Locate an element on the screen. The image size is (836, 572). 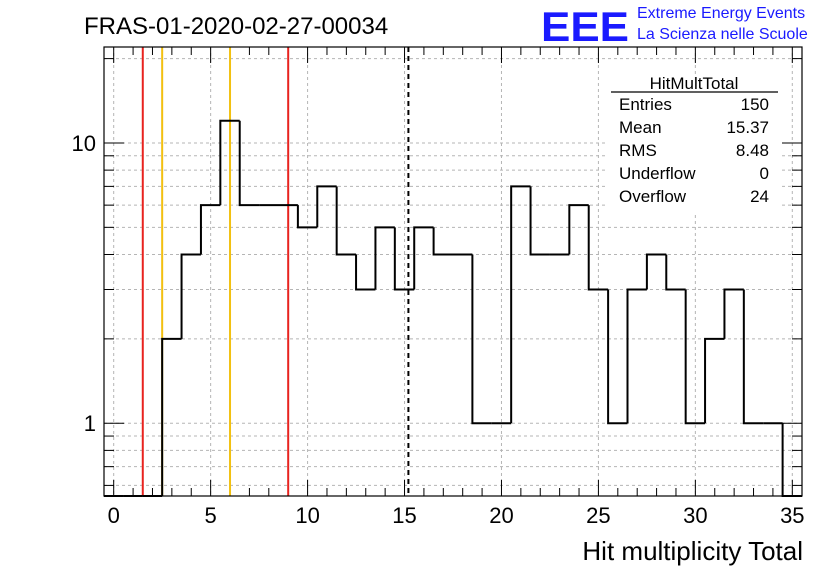
y-tick-label: 10 is located at coordinates (84, 143).